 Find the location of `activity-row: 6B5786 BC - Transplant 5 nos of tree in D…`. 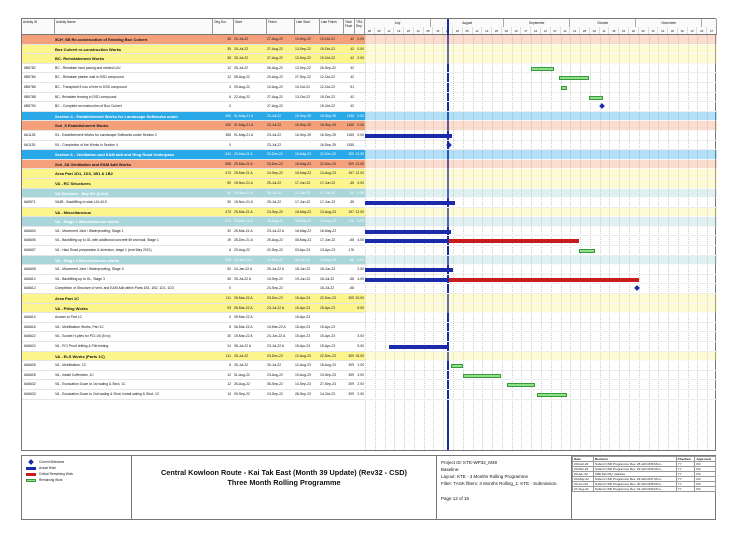

activity-row: 6B5786 BC - Transplant 5 nos of tree in D… is located at coordinates (193, 88).